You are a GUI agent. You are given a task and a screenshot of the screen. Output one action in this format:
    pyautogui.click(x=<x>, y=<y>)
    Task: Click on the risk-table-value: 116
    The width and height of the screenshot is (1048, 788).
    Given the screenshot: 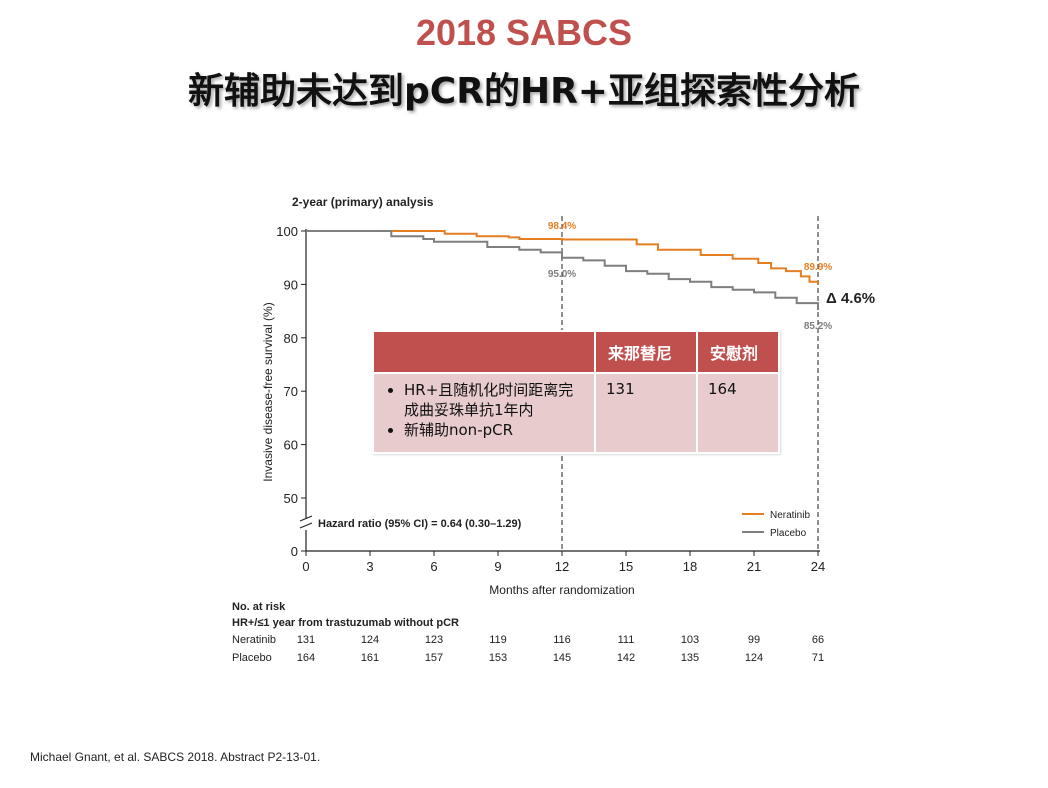 What is the action you would take?
    pyautogui.click(x=562, y=640)
    